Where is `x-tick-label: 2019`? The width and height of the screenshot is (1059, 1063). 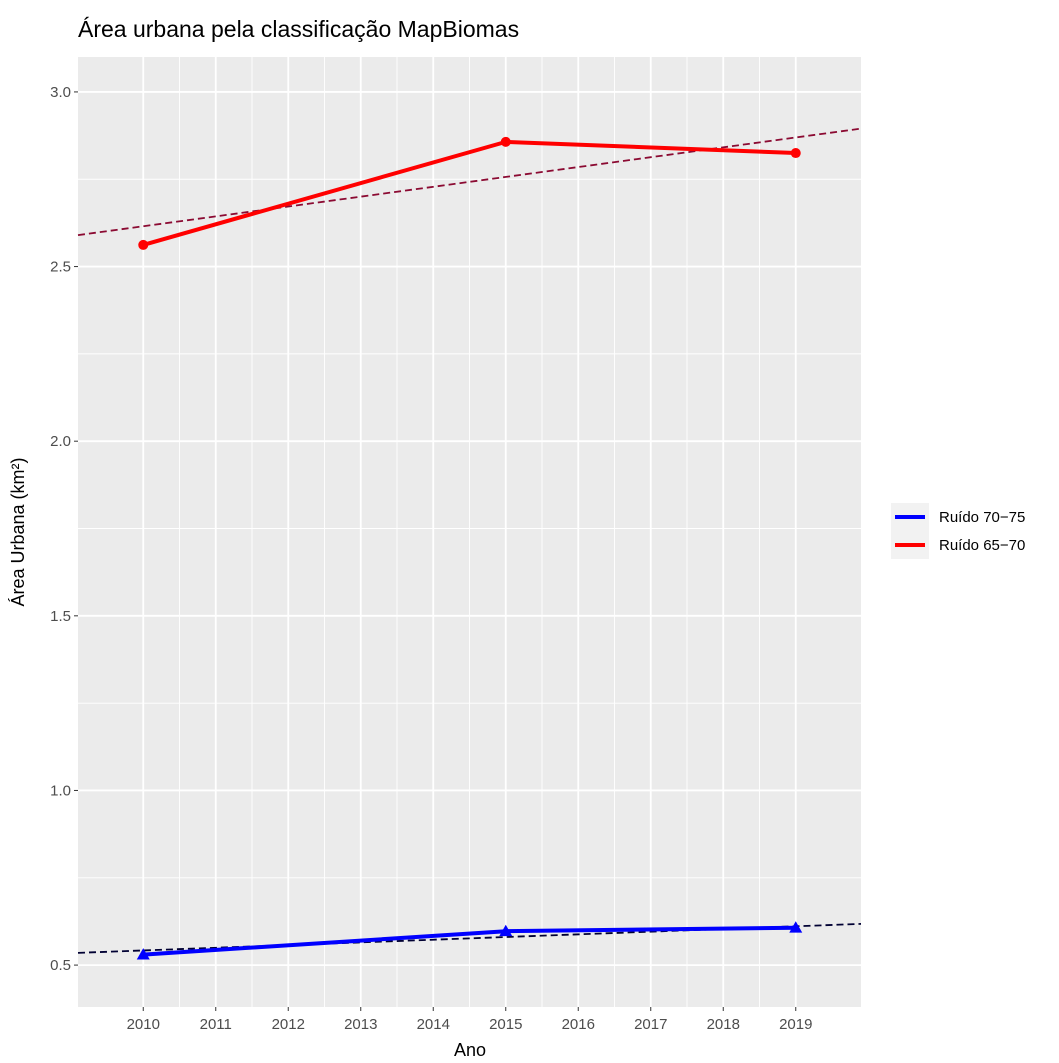 x-tick-label: 2019 is located at coordinates (795, 1024).